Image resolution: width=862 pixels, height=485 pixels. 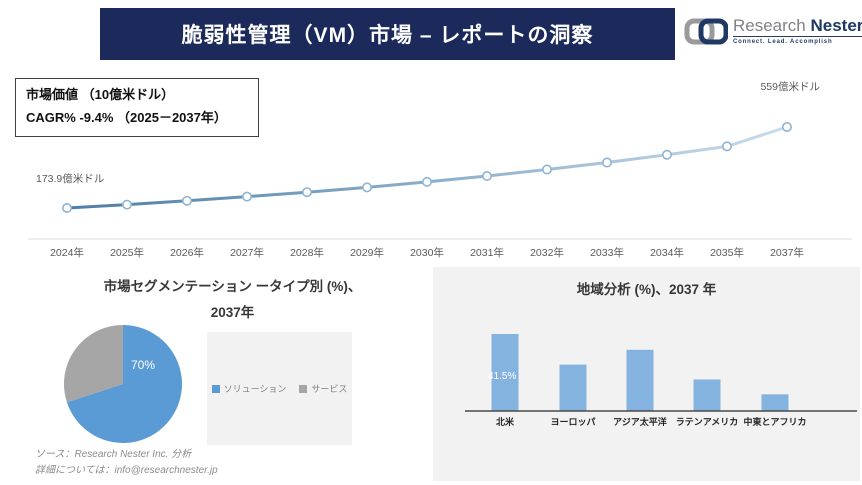 I want to click on legend-item-service: サービス, so click(x=323, y=388).